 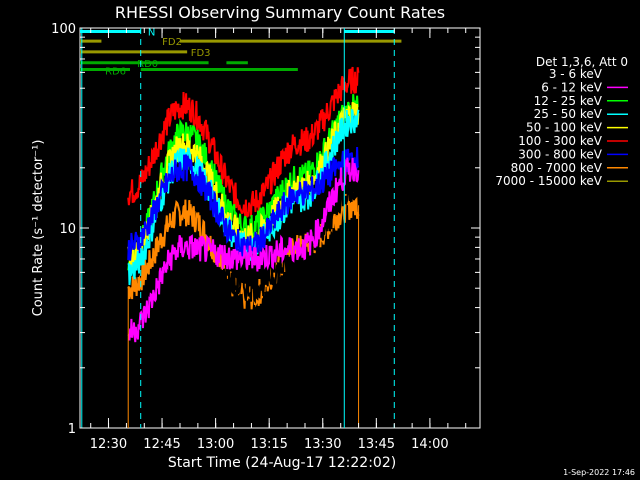 I want to click on y-tick-label: 10, so click(x=67, y=229).